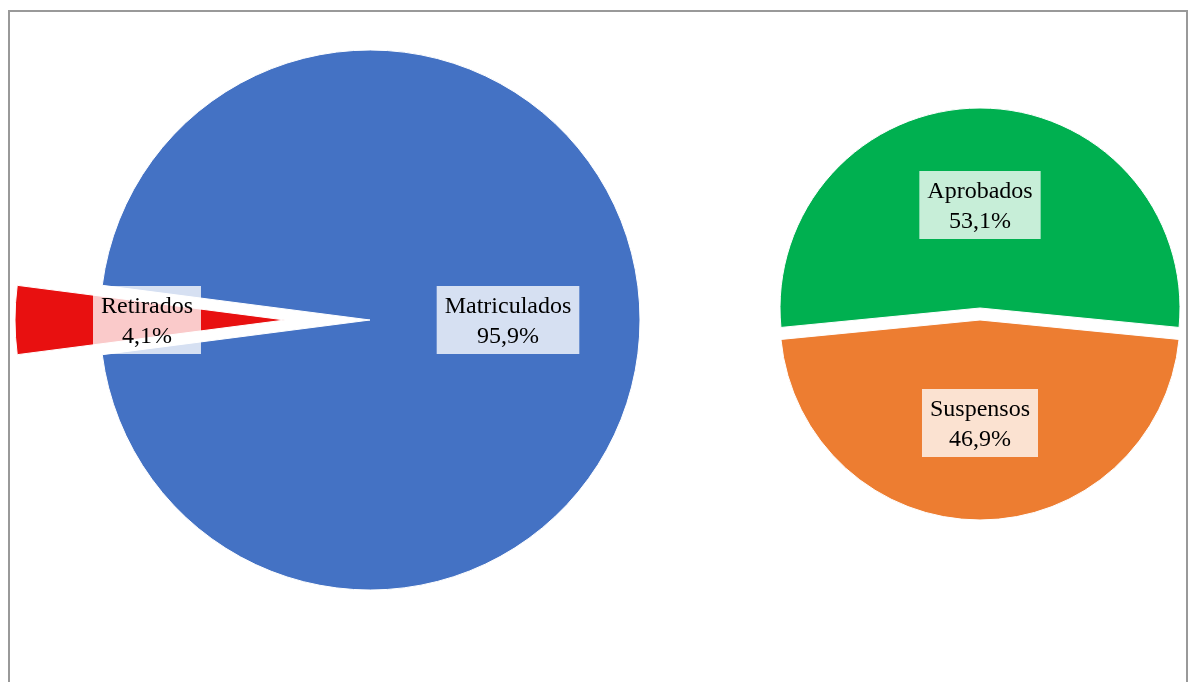  Describe the element at coordinates (508, 305) in the screenshot. I see `slice-label: Matriculados` at that location.